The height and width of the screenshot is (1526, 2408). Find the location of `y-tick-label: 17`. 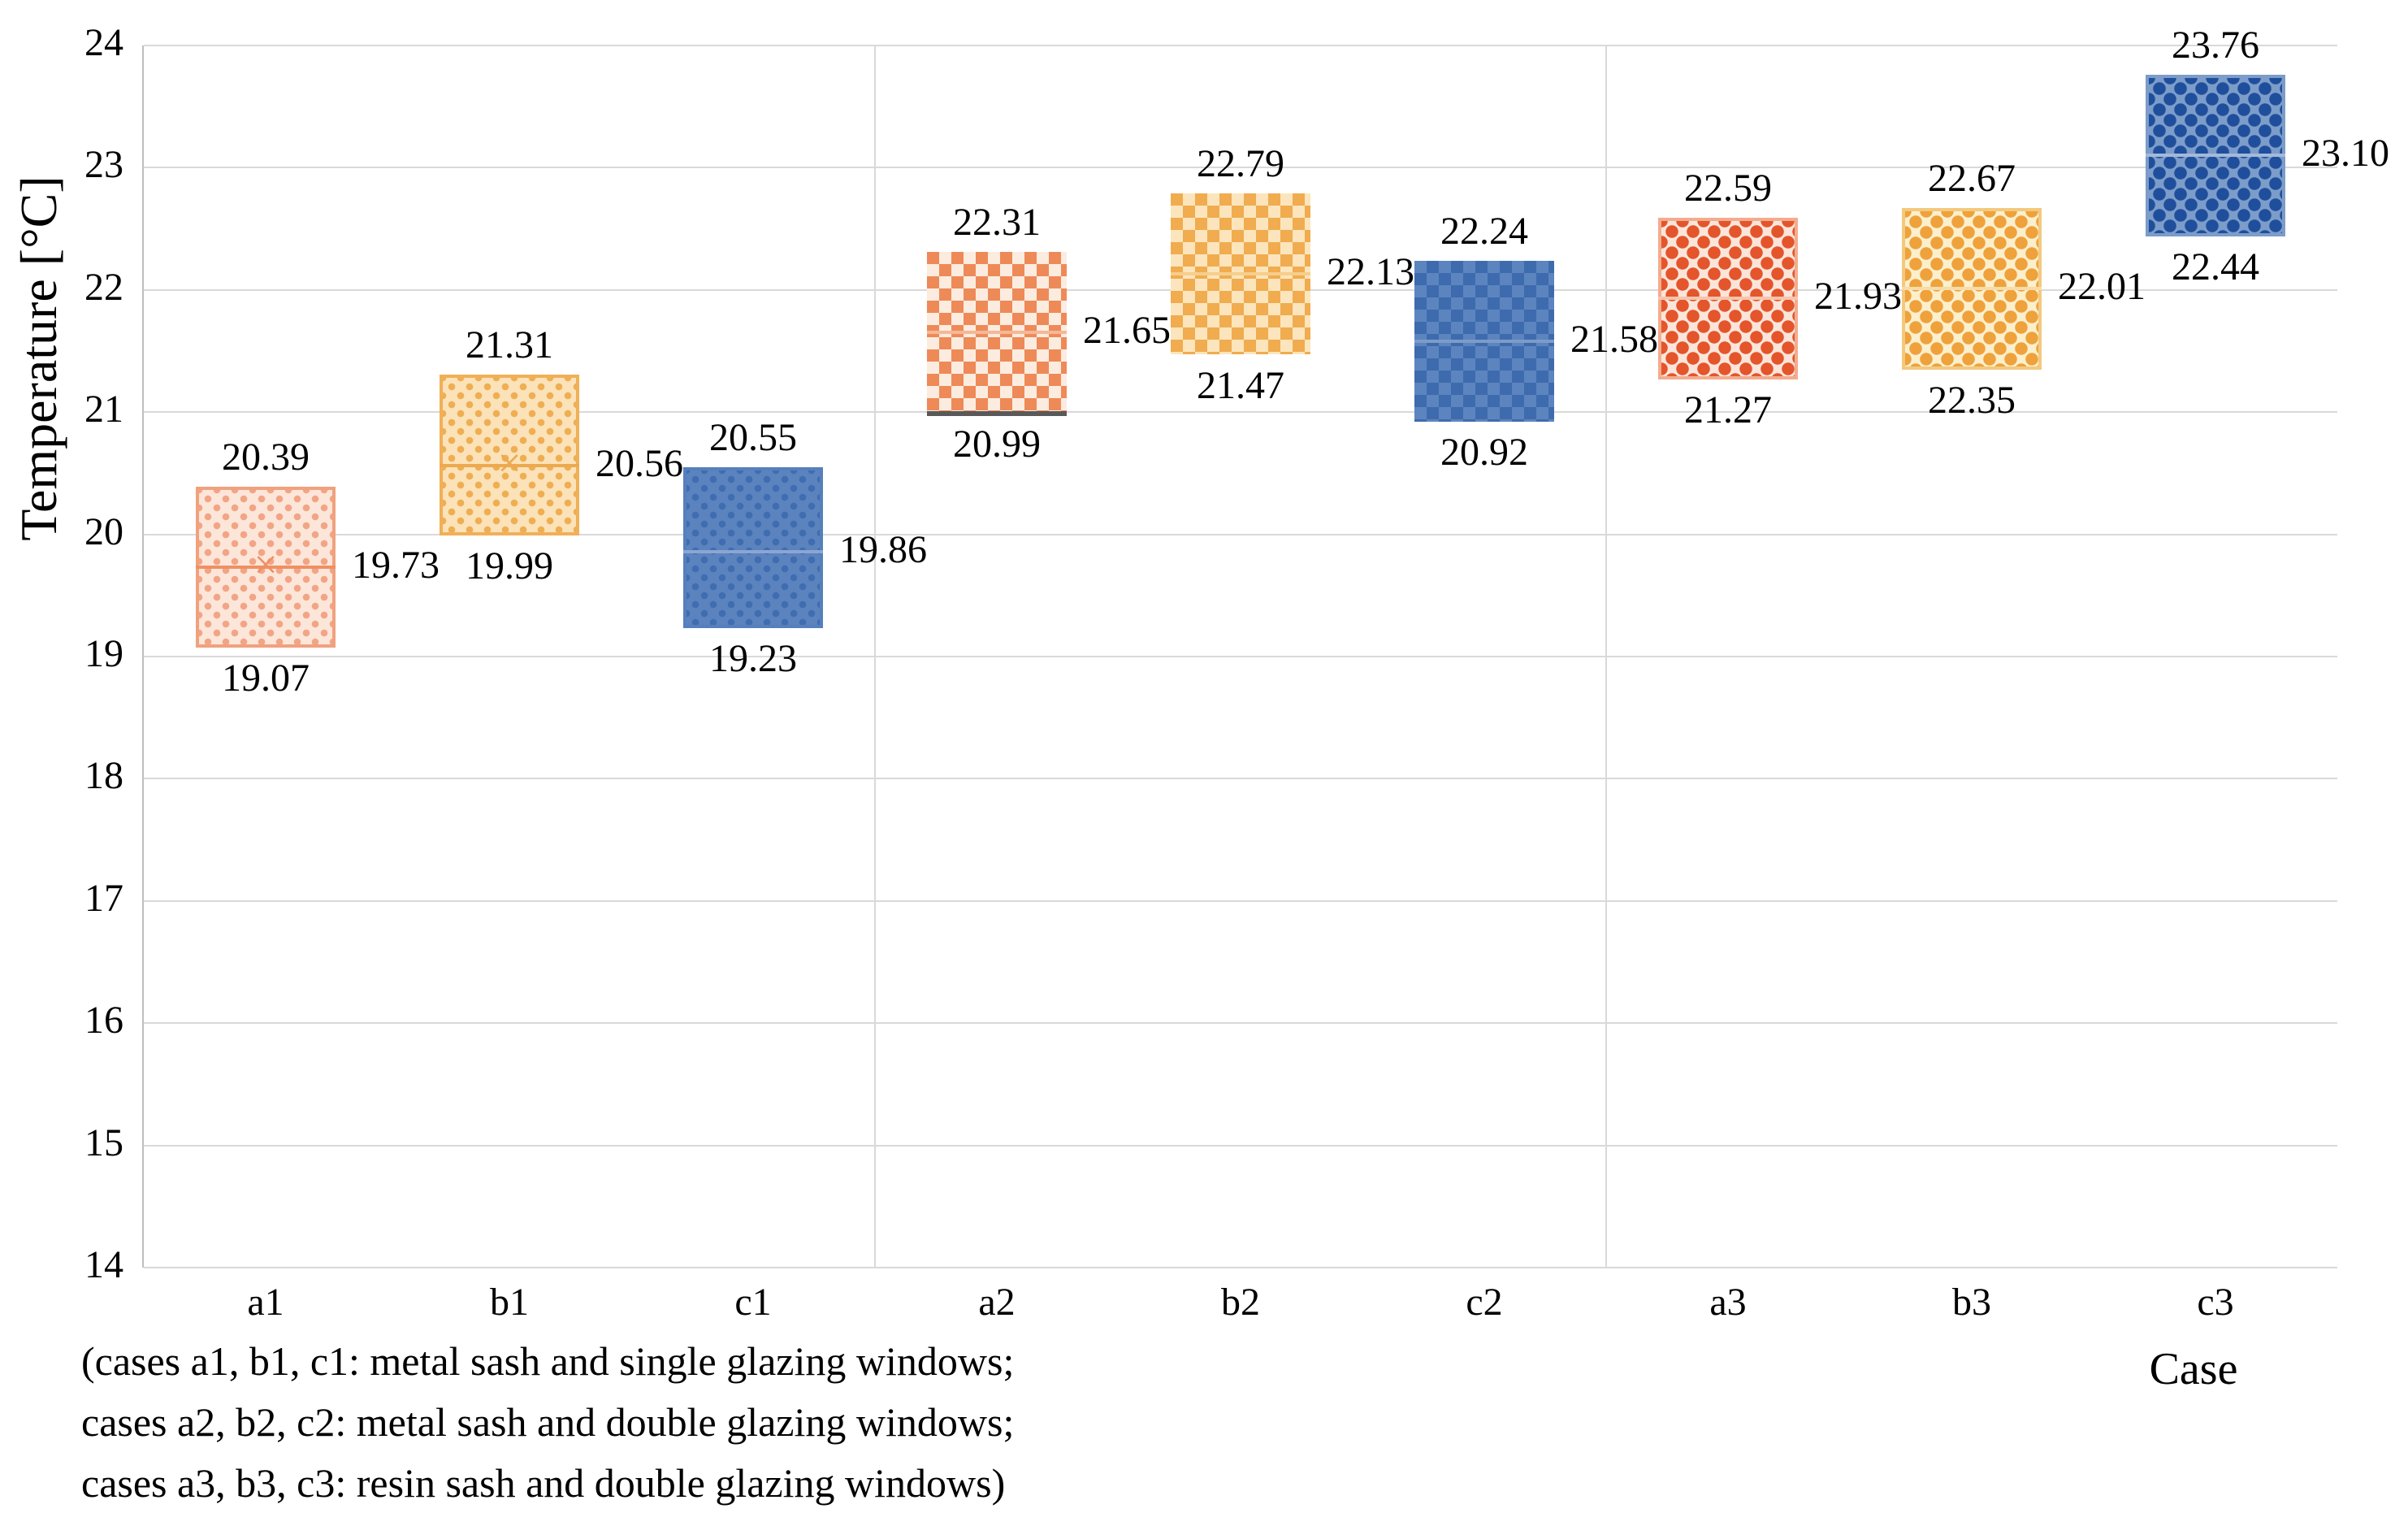

y-tick-label: 17 is located at coordinates (103, 898).